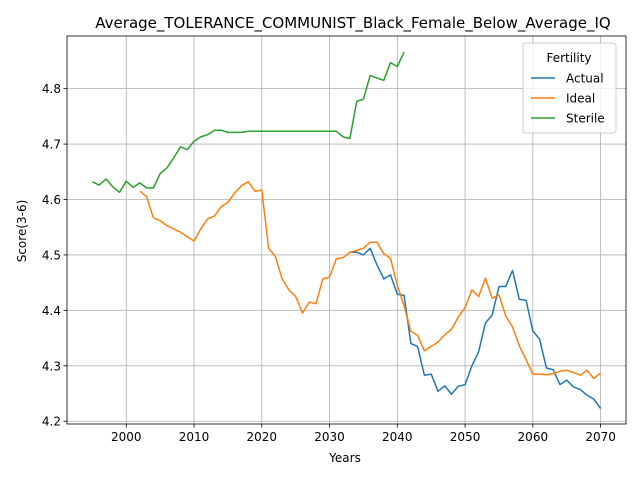  What do you see at coordinates (475, 328) in the screenshot?
I see `series-line-actual` at bounding box center [475, 328].